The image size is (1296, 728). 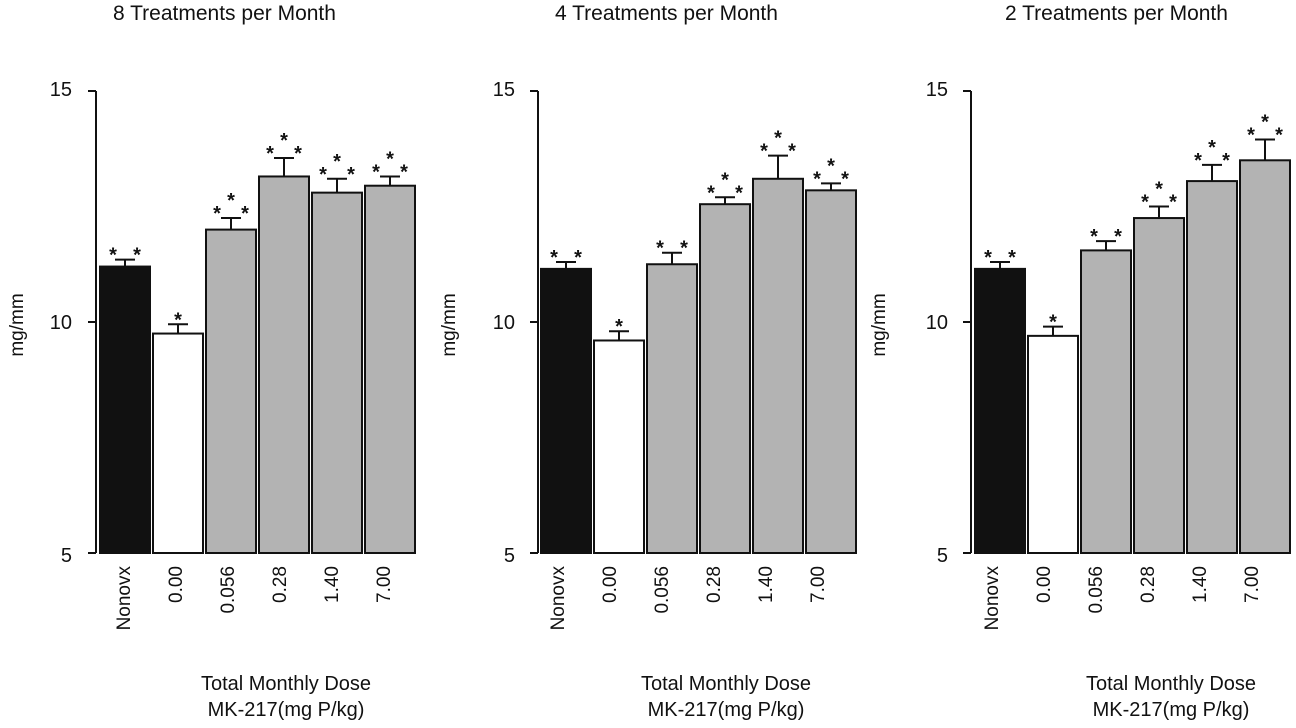 What do you see at coordinates (666, 13) in the screenshot?
I see `chart-title: 4 Treatments per Month` at bounding box center [666, 13].